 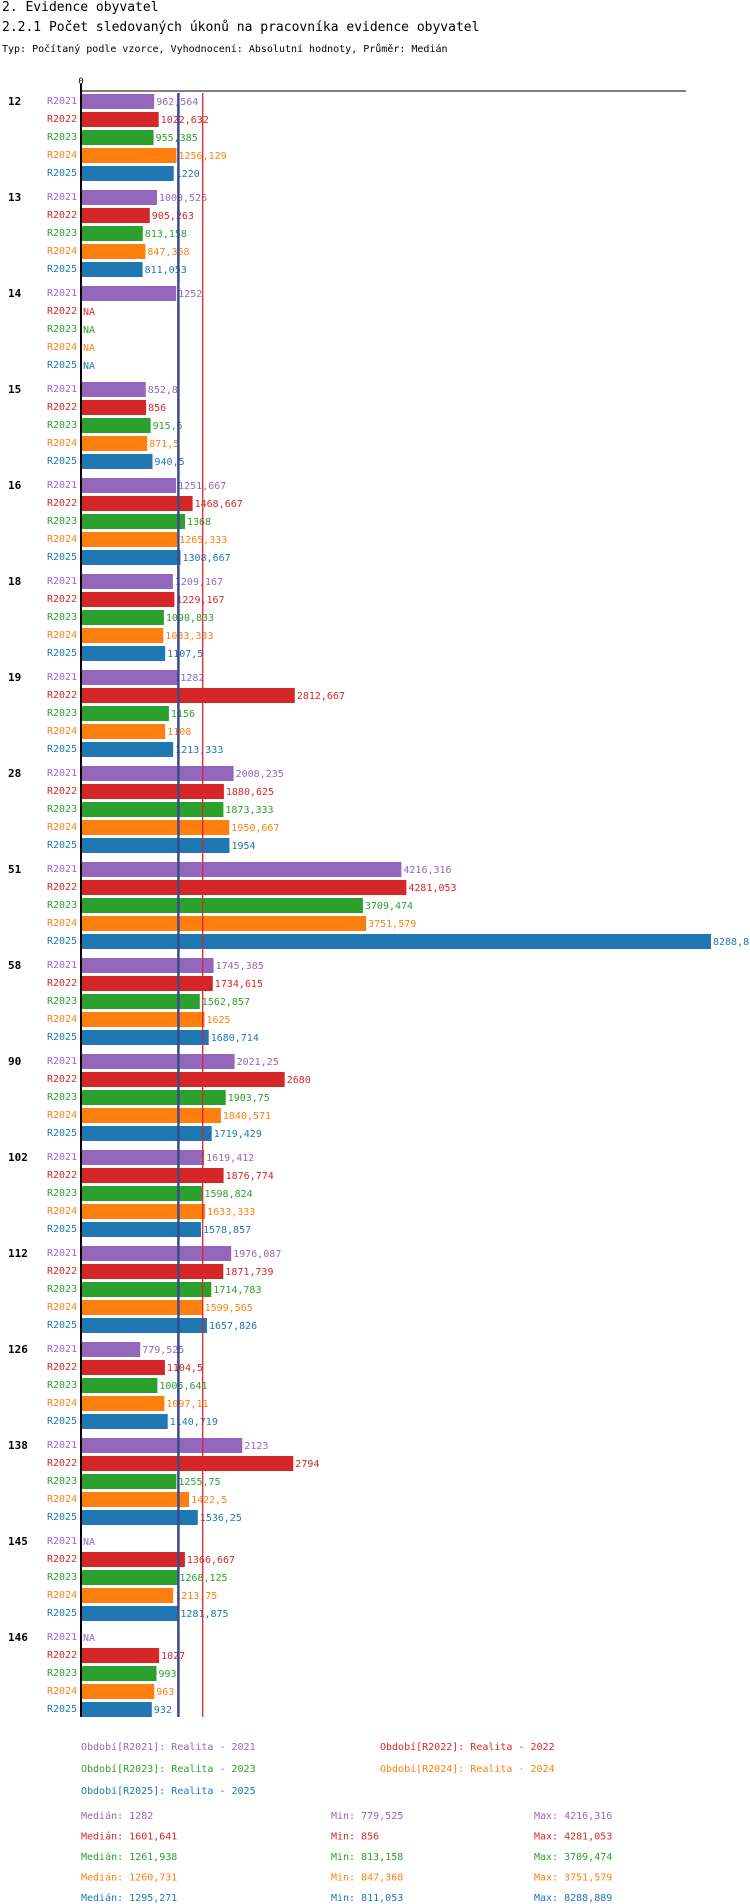 I want to click on data-label: 2123, so click(x=256, y=1446).